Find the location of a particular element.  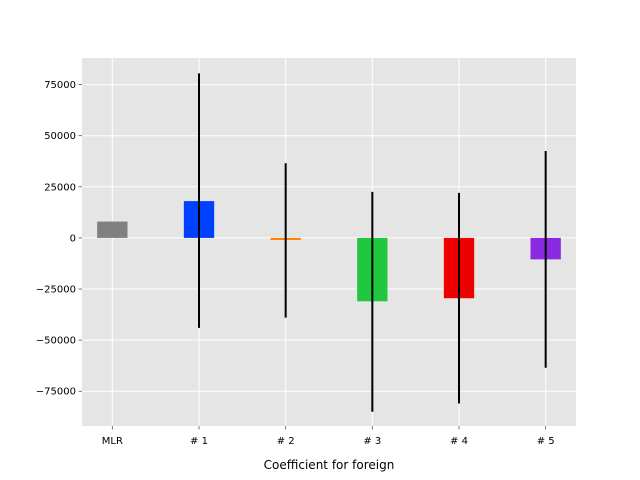

x-axis-label: Coefficient for foreign is located at coordinates (329, 465).